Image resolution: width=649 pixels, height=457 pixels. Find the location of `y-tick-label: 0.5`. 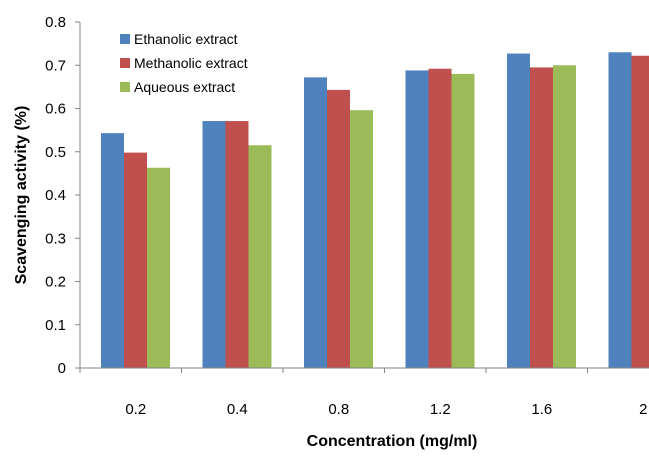

y-tick-label: 0.5 is located at coordinates (55, 152).